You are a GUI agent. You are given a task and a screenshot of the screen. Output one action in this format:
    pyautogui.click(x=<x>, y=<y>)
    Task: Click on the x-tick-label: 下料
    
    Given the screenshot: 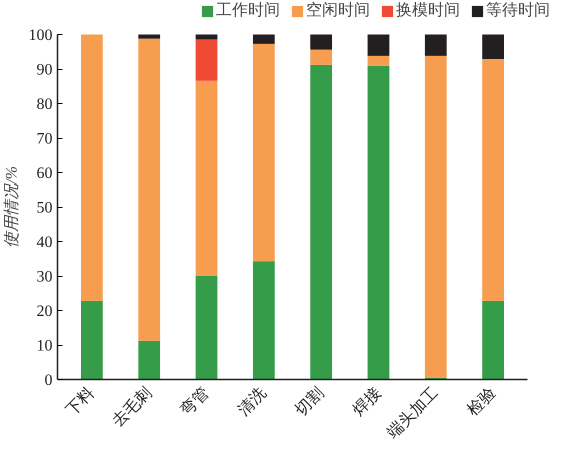 What is the action you would take?
    pyautogui.click(x=80, y=402)
    